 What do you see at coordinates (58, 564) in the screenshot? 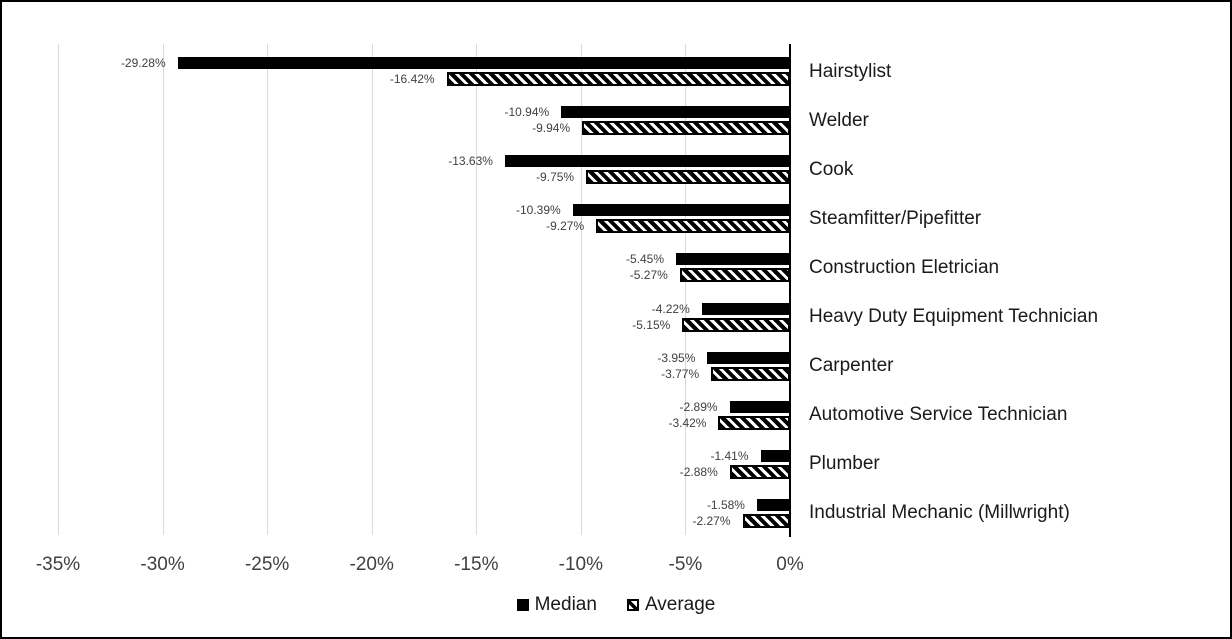
I see `x-tick-label: -35%` at bounding box center [58, 564].